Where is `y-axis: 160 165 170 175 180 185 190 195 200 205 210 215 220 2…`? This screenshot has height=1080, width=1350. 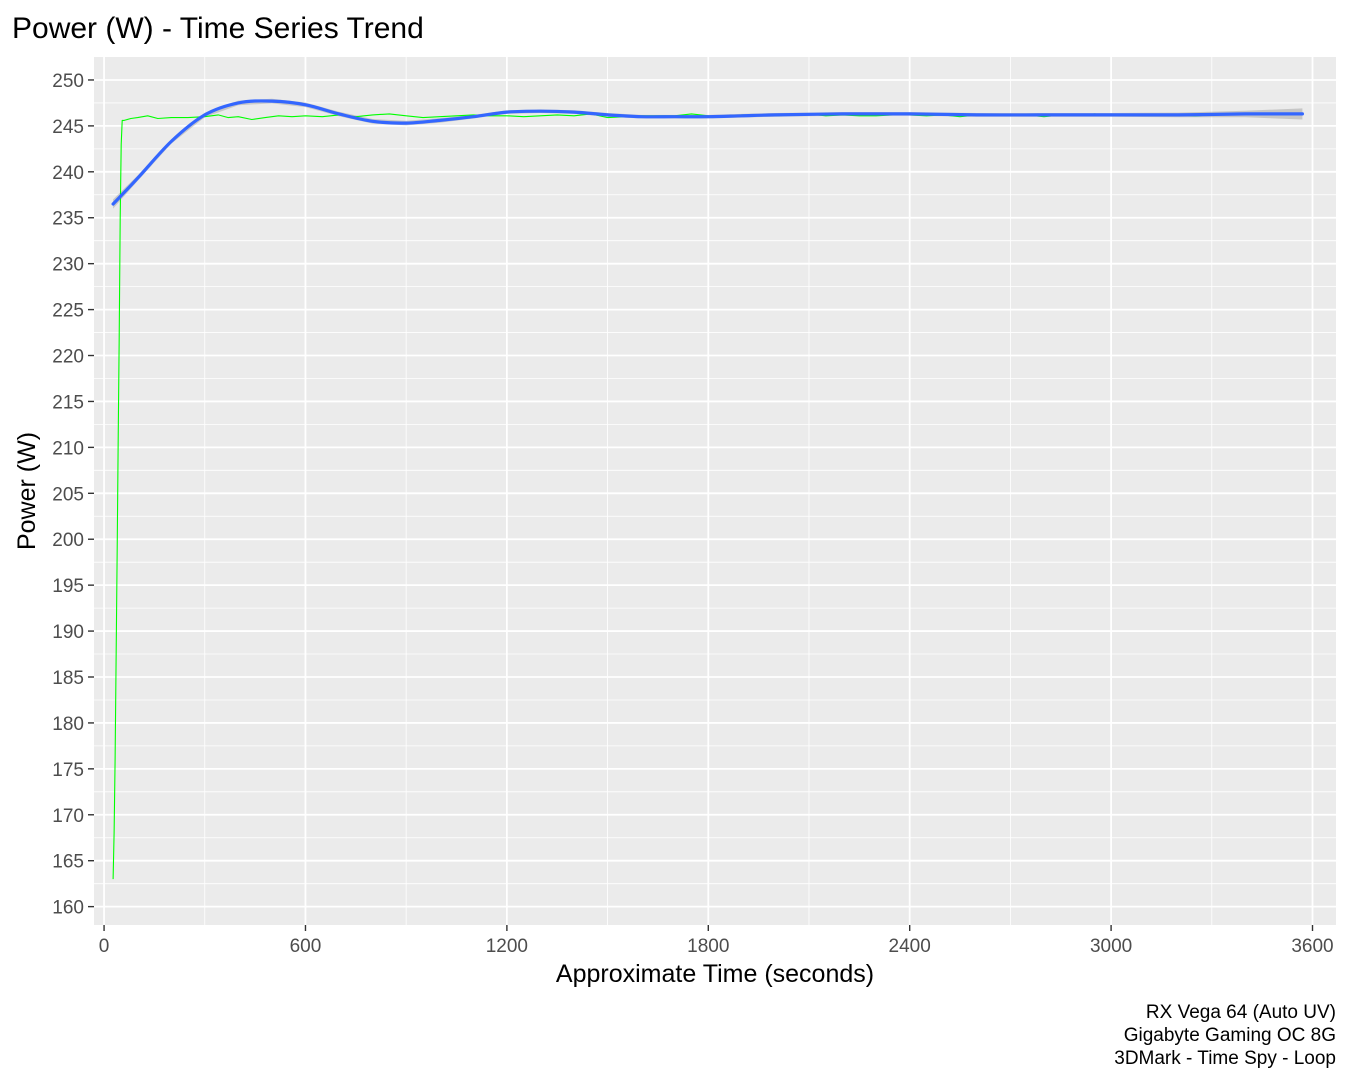 y-axis: 160 165 170 175 180 185 190 195 200 205 210 215 220 2… is located at coordinates (73, 495).